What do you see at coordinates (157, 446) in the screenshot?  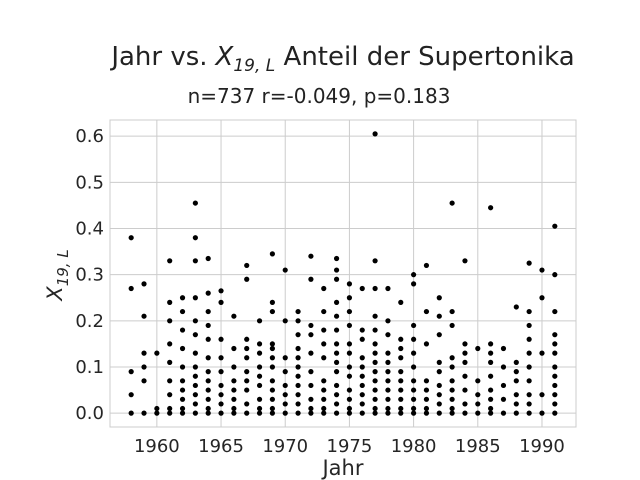 I see `x-tick-label: 1960` at bounding box center [157, 446].